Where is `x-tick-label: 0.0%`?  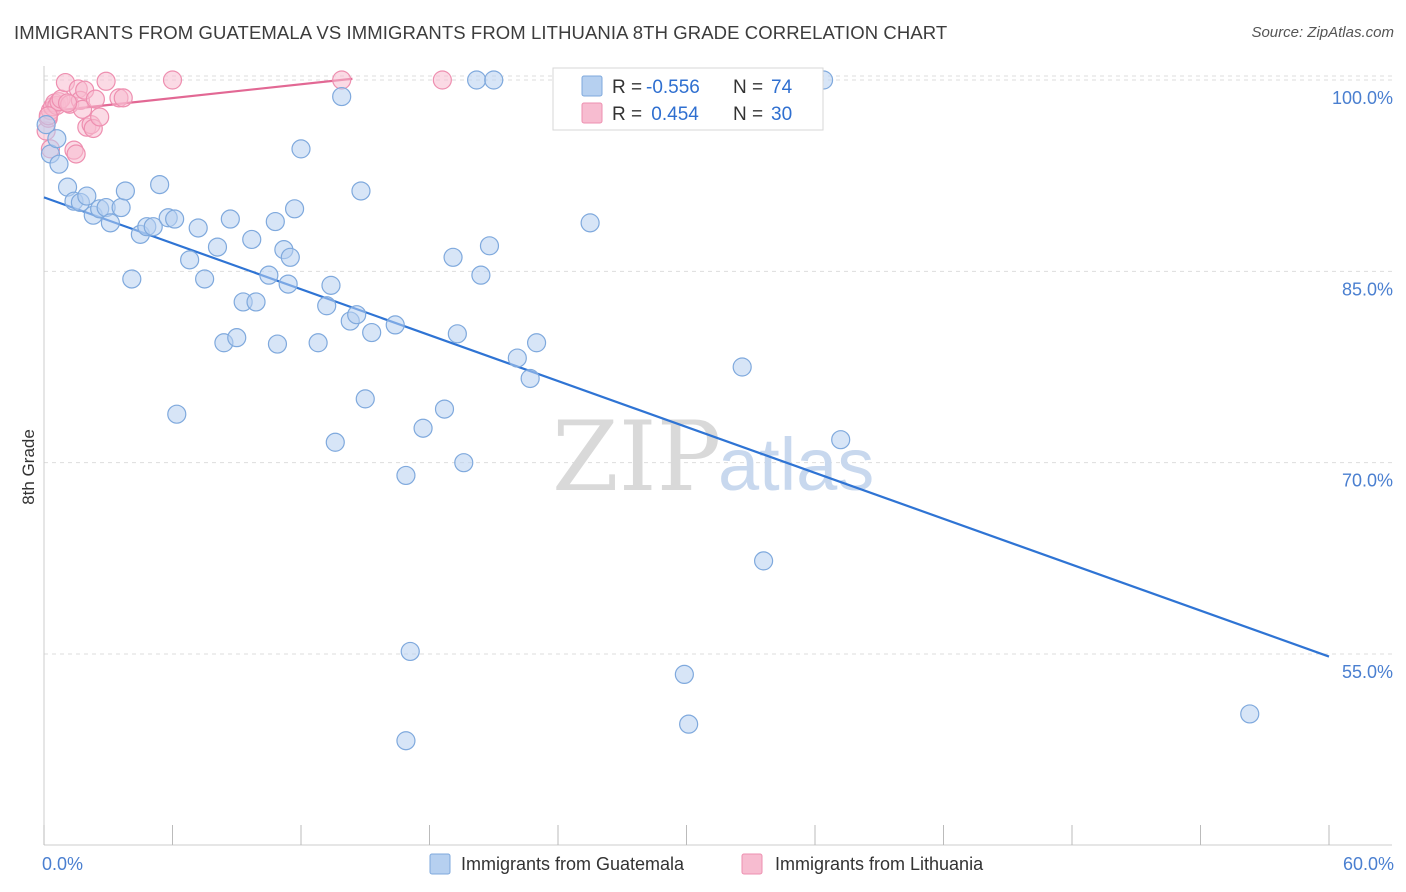 x-tick-label: 0.0% is located at coordinates (62, 864).